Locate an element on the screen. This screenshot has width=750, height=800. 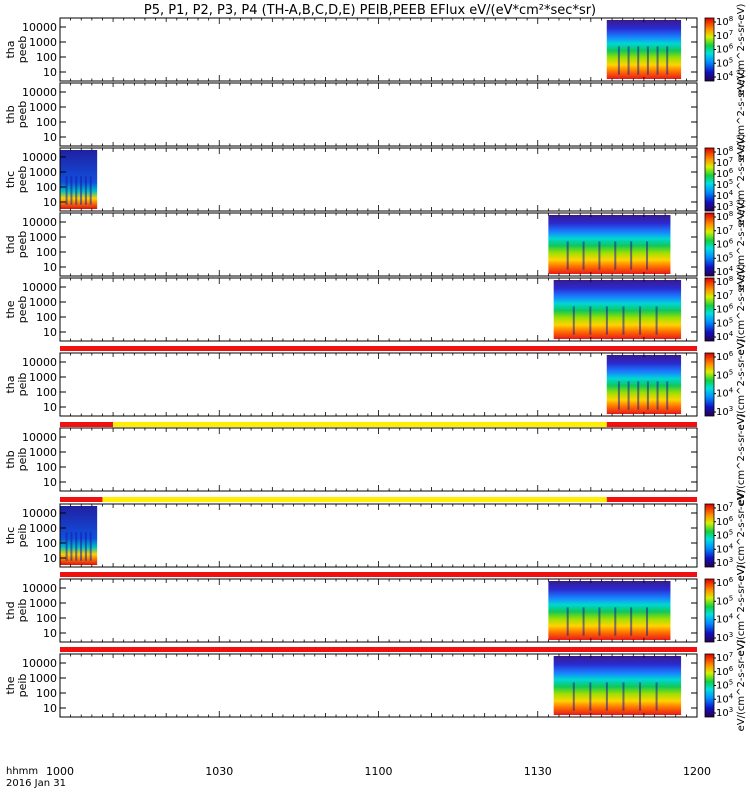
time-format-label: hhmm is located at coordinates (22, 771).